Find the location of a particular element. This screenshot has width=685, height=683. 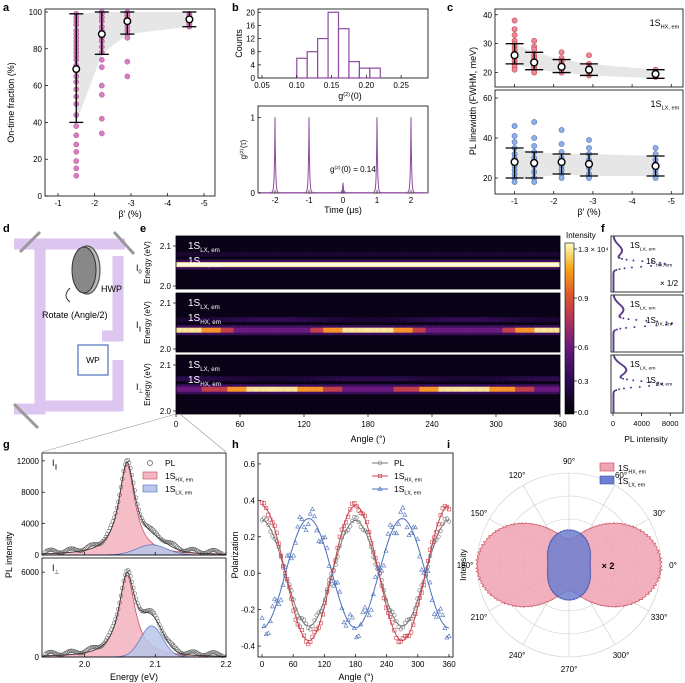

row-label-i0: I0 is located at coordinates (139, 269).